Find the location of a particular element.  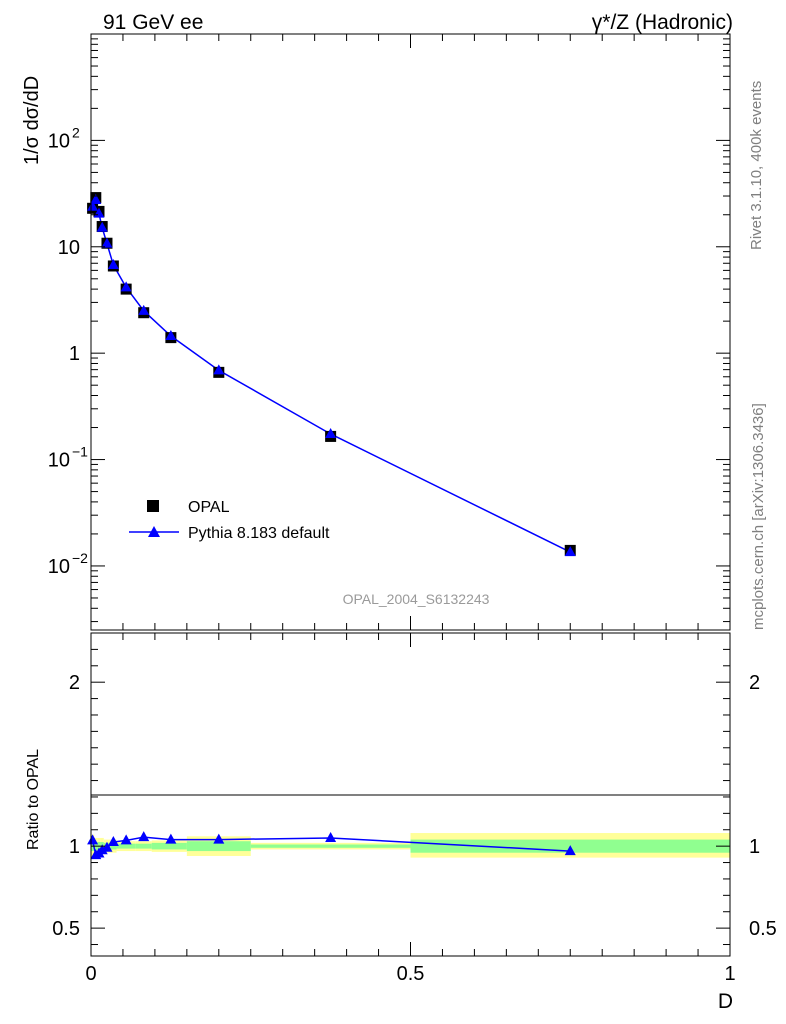

legend: OPAL Pythia 8.183 default is located at coordinates (229, 520).